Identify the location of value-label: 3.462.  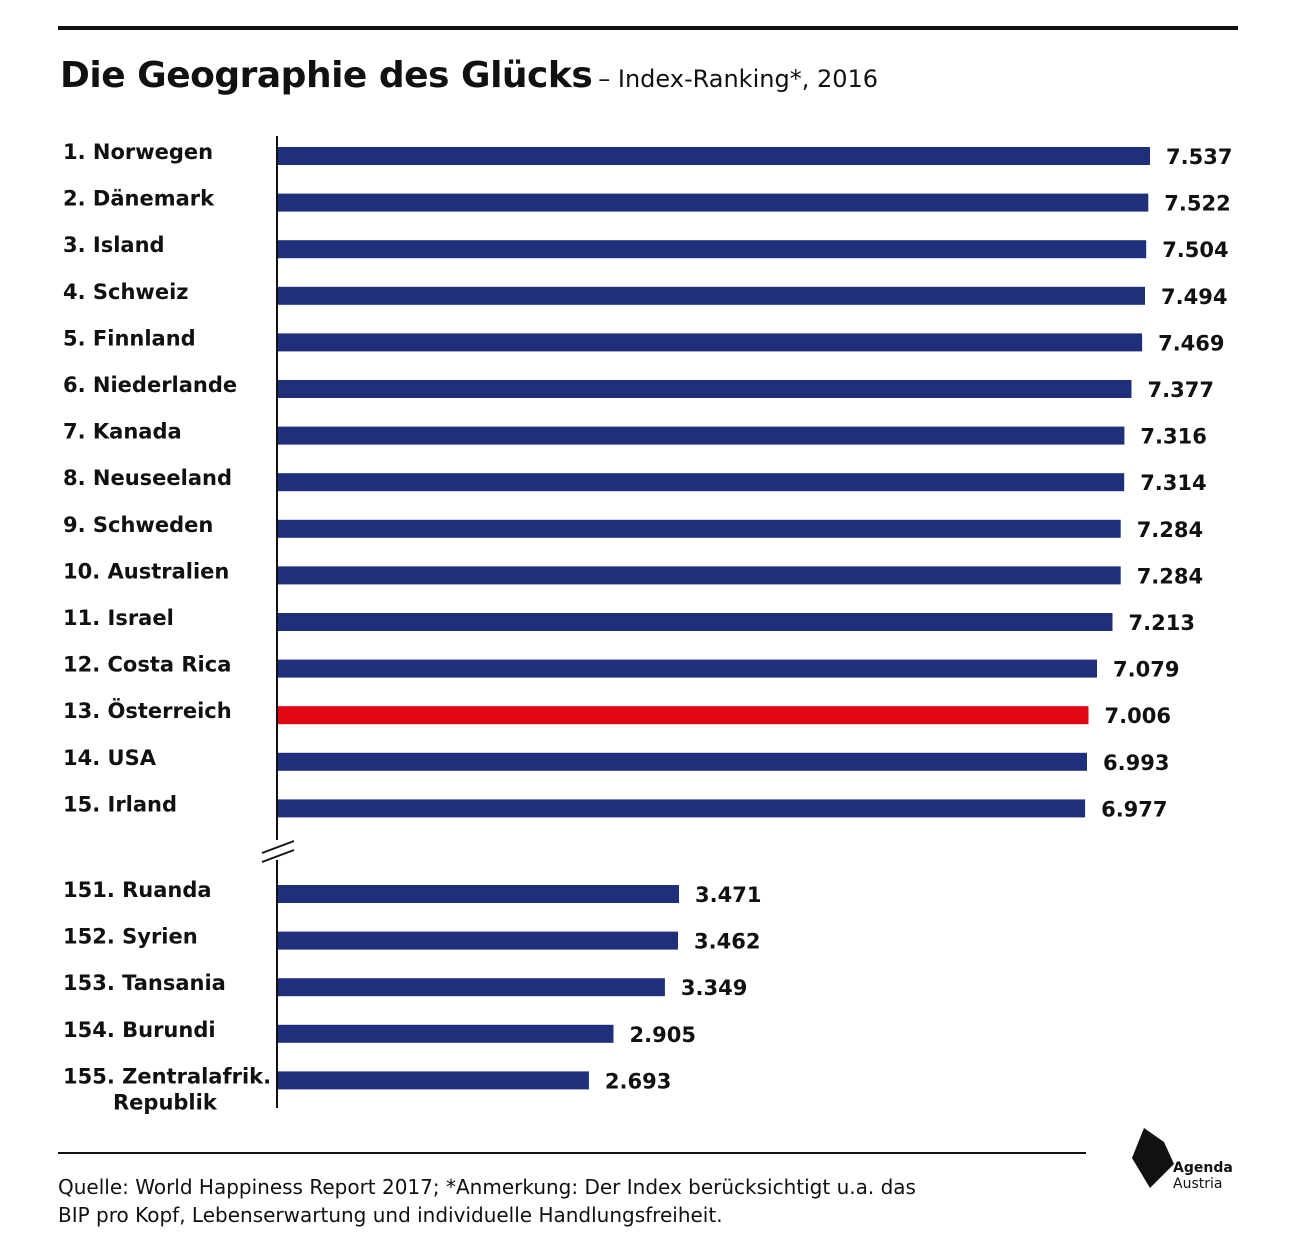
(727, 942).